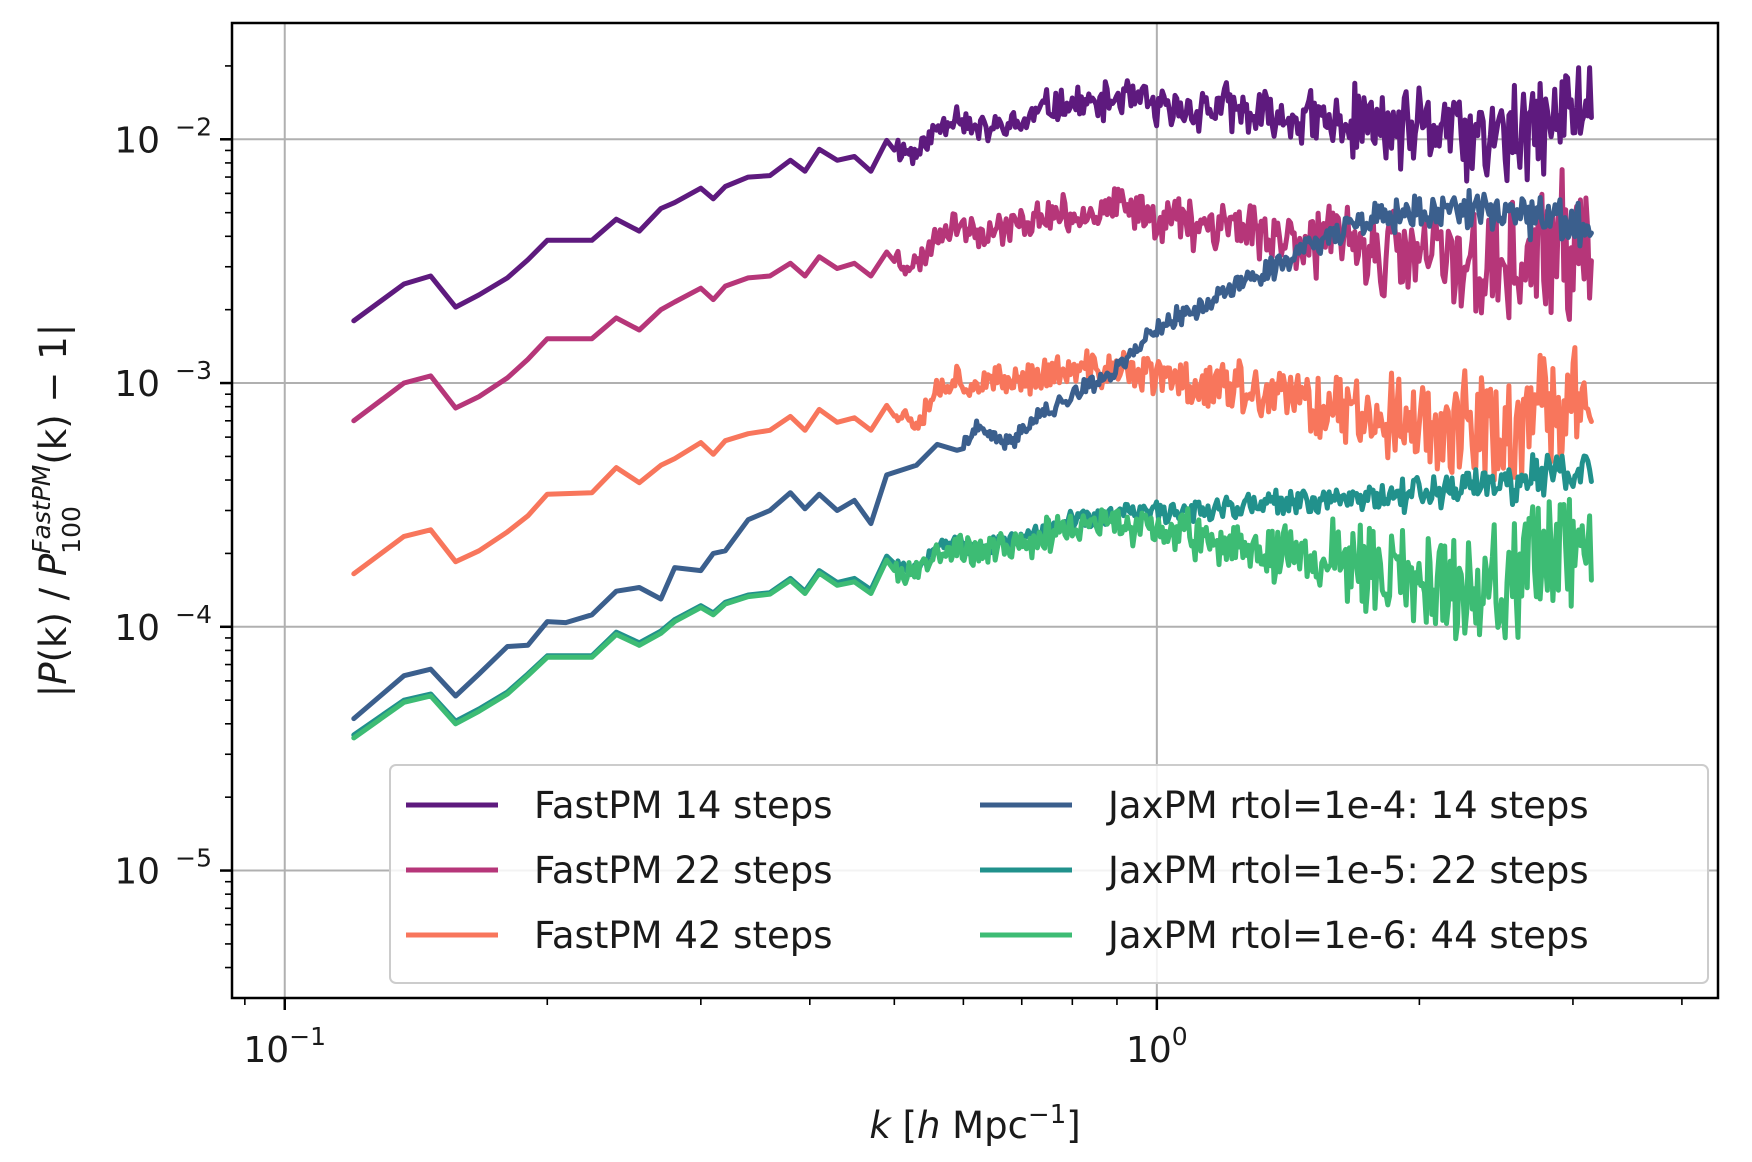 This screenshot has width=1752, height=1162. Describe the element at coordinates (193, 858) in the screenshot. I see `y-tick-exponent: −5` at that location.